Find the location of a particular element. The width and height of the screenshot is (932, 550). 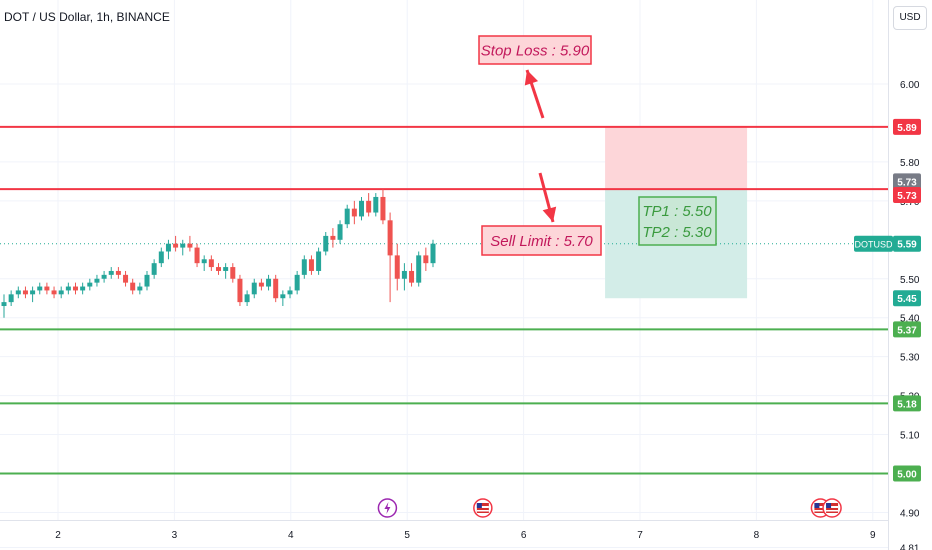

price-label-text: 5.45 is located at coordinates (907, 299).